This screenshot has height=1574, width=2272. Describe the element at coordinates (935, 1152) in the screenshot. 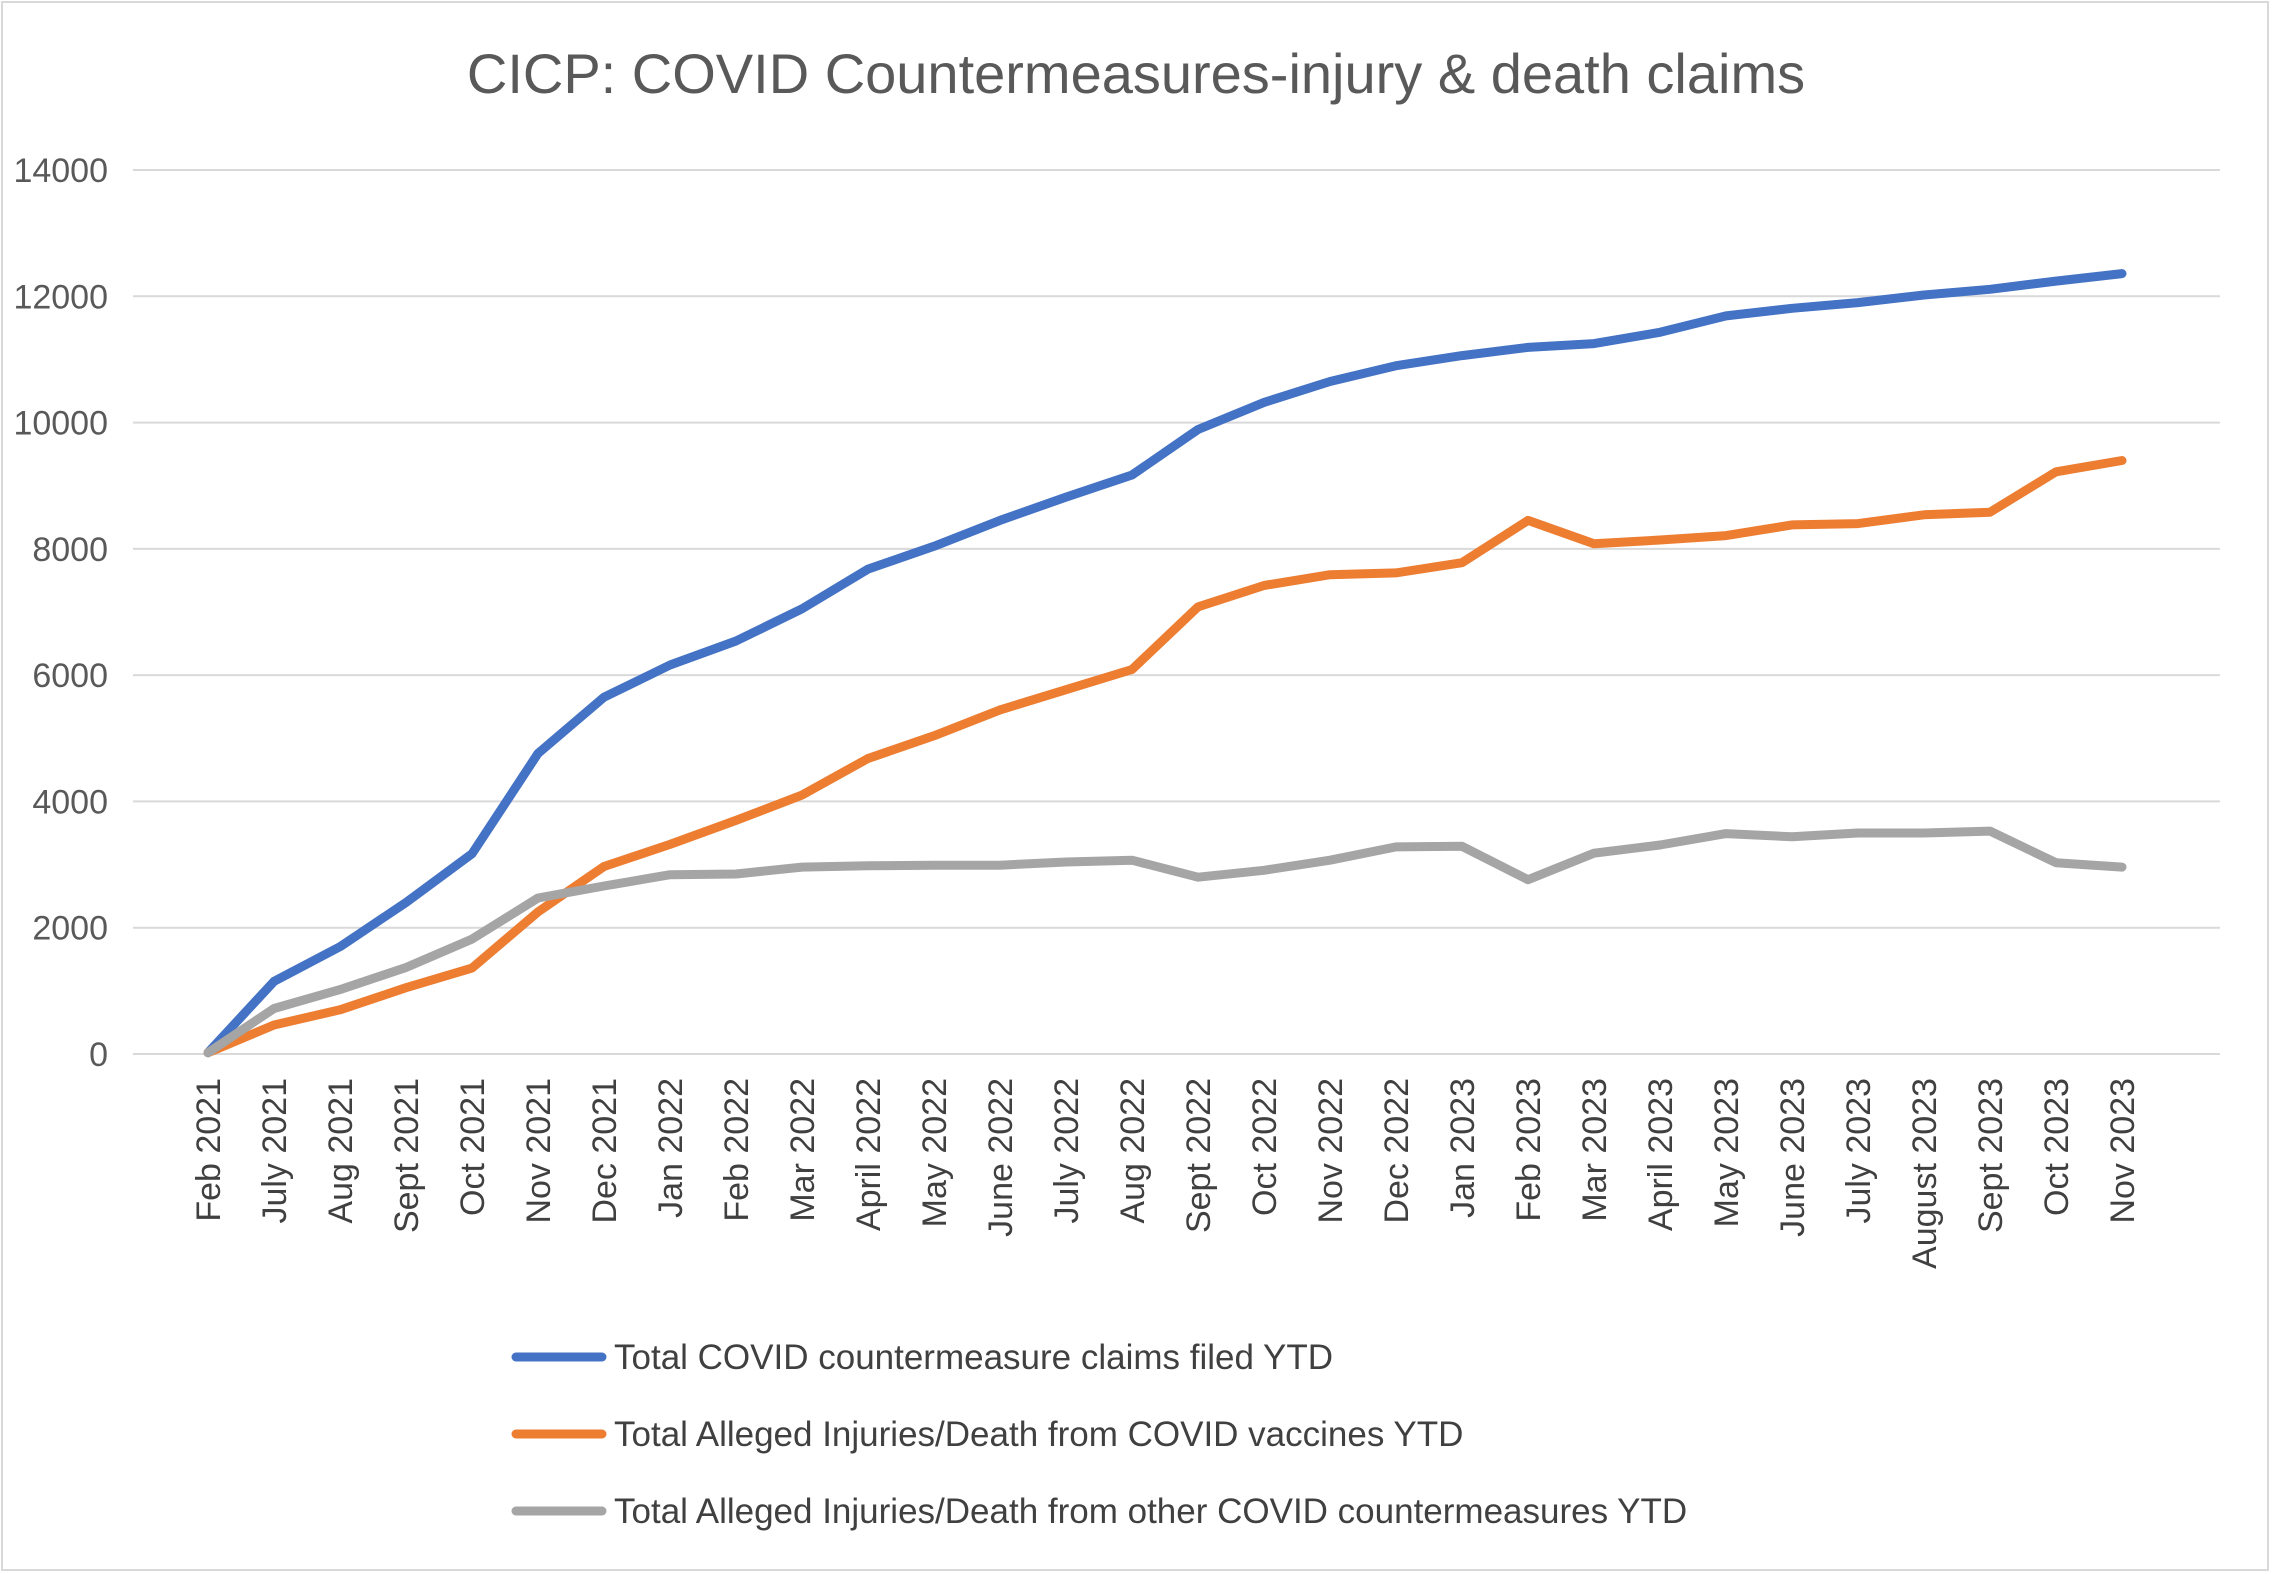

I see `x-tick-label: May 2022` at that location.